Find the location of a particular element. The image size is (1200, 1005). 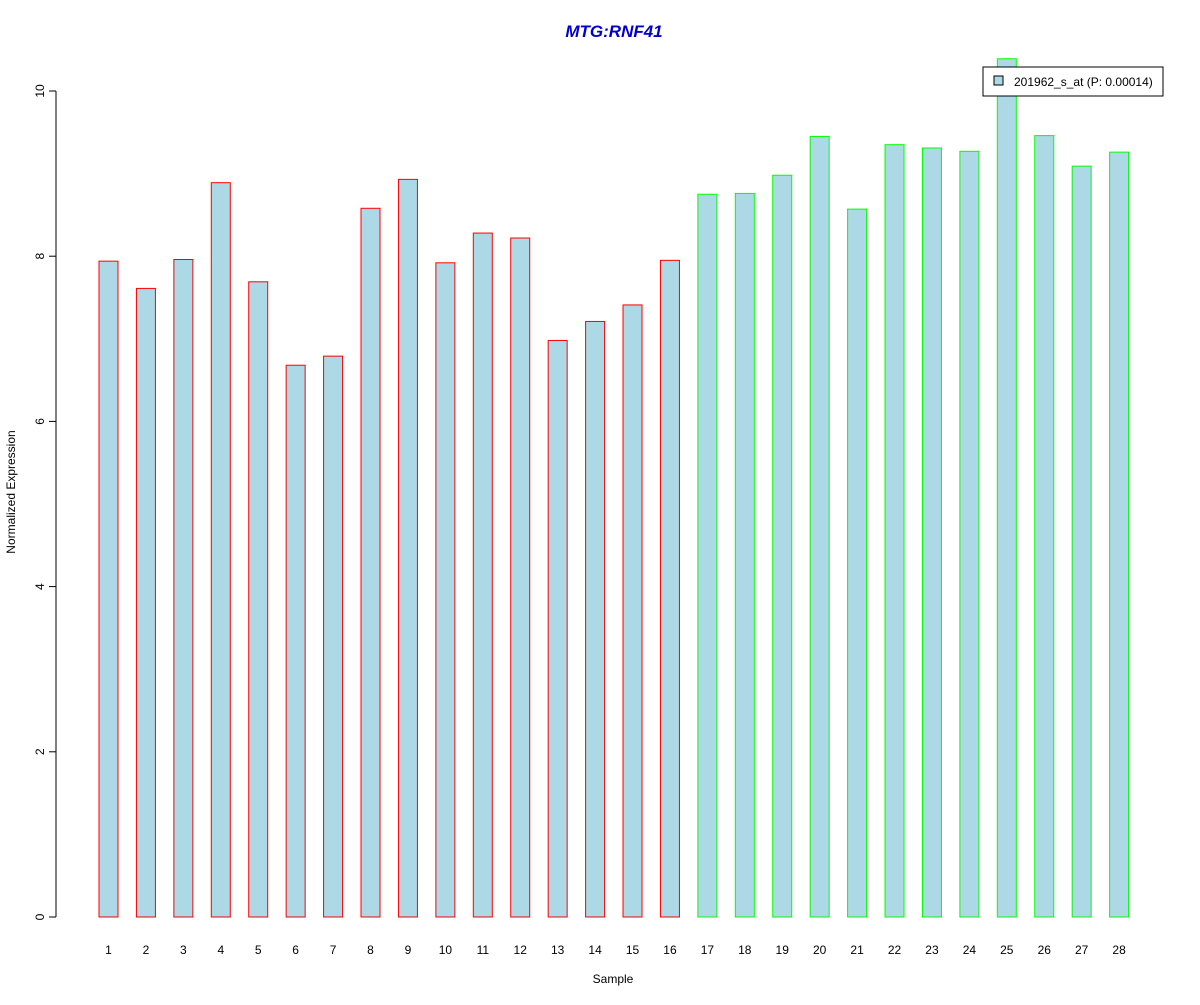

x-tick-label: 26 is located at coordinates (1045, 950).